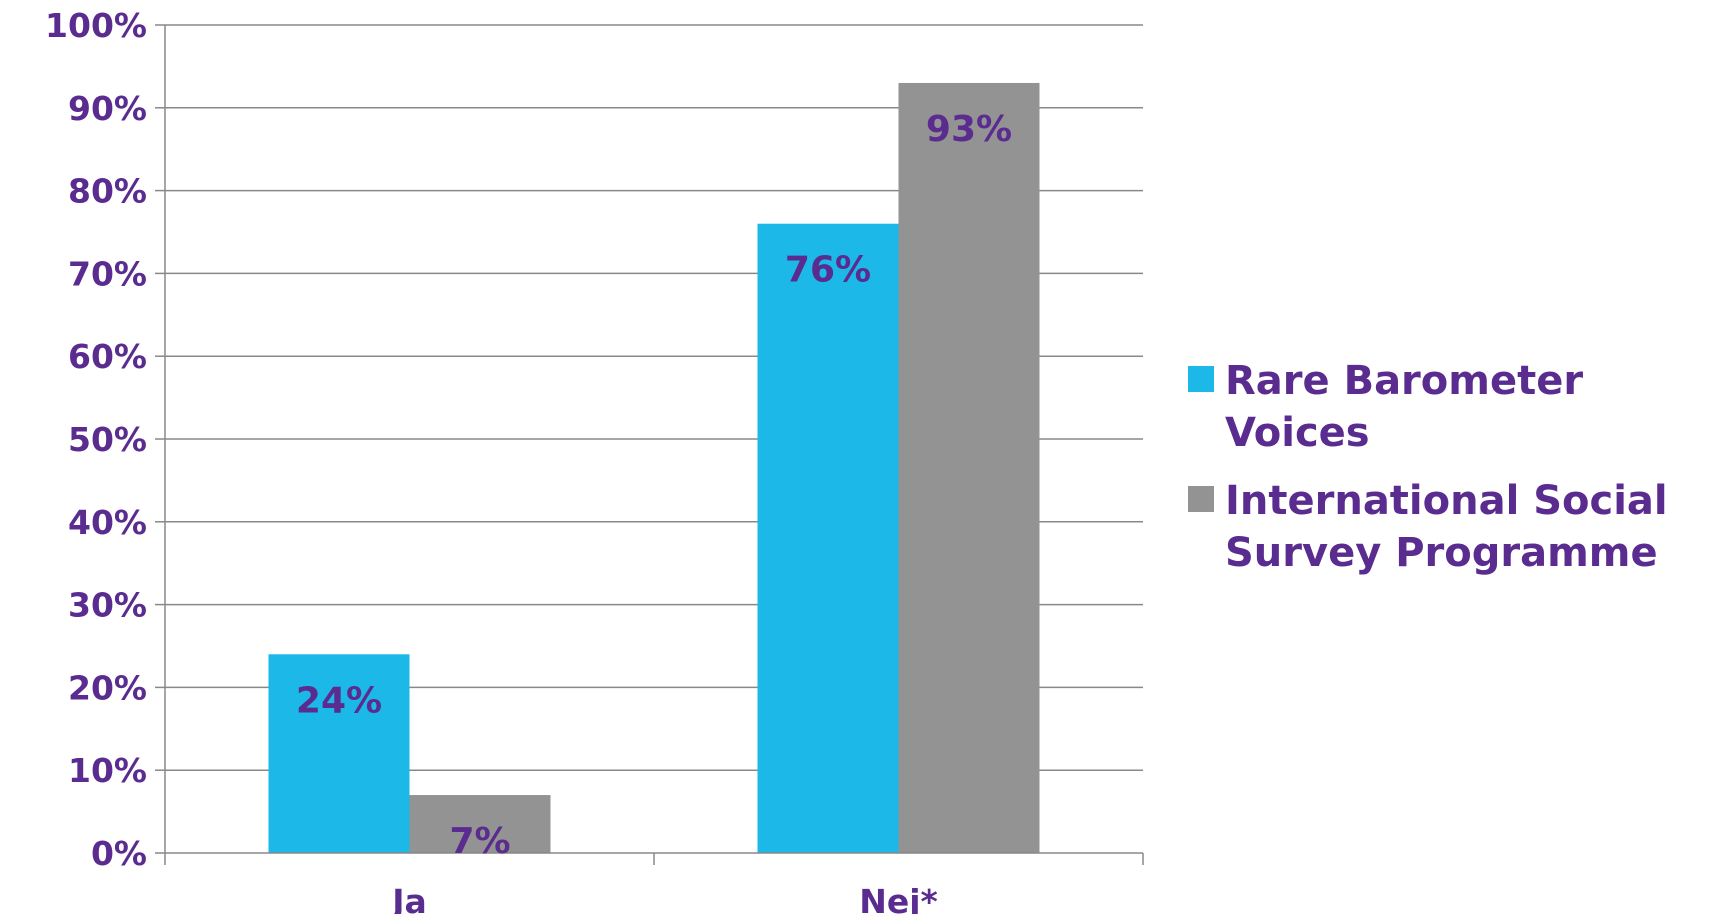 The width and height of the screenshot is (1709, 914). I want to click on y-tick-labels: 0% 10% 20% 30% 40% 50% 60% 70% 80% 90% 100%, so click(96, 439).